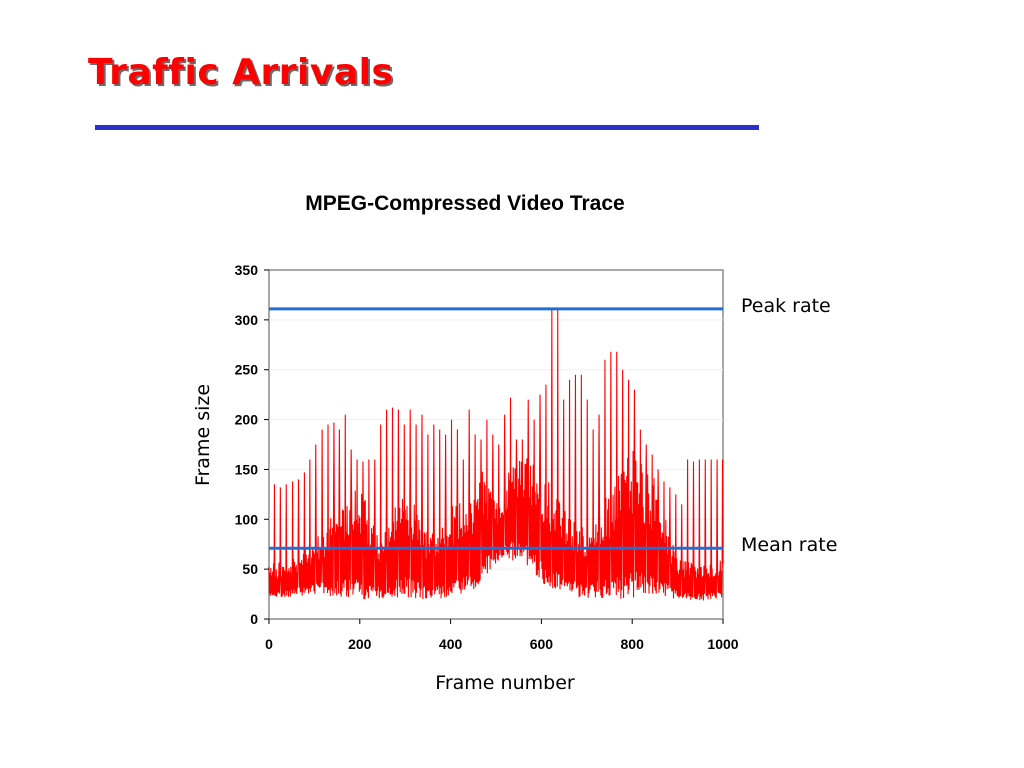 This screenshot has width=1024, height=768. Describe the element at coordinates (451, 644) in the screenshot. I see `x-tick-label: 400` at that location.